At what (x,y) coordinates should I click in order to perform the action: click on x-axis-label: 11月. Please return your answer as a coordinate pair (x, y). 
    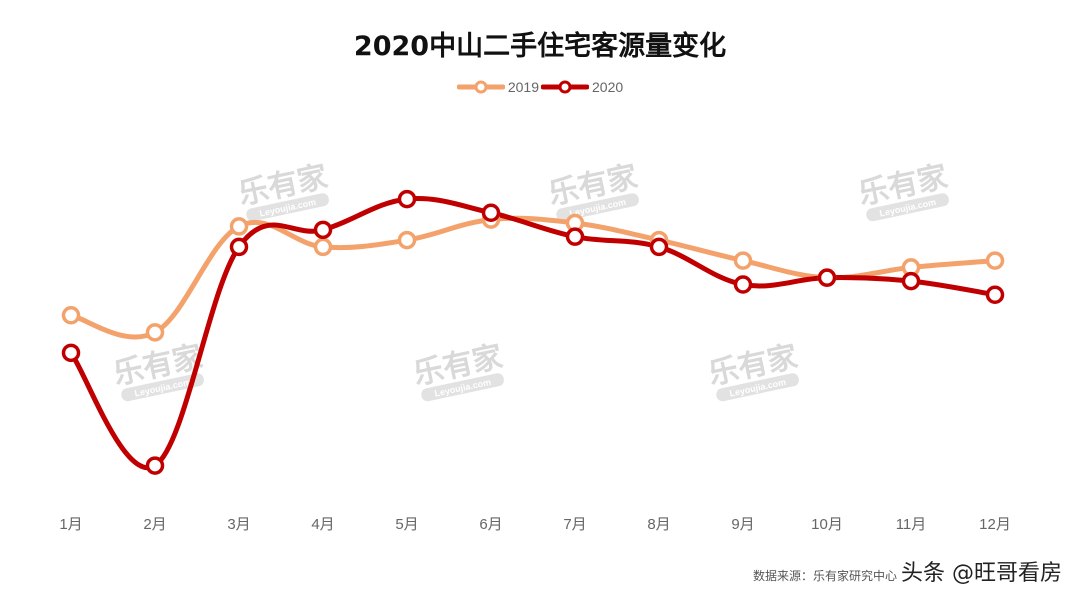
    Looking at the image, I should click on (911, 524).